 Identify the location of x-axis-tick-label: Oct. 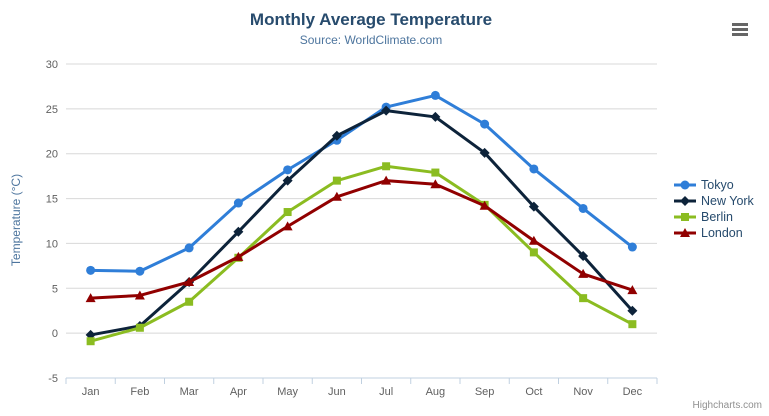
(533, 392).